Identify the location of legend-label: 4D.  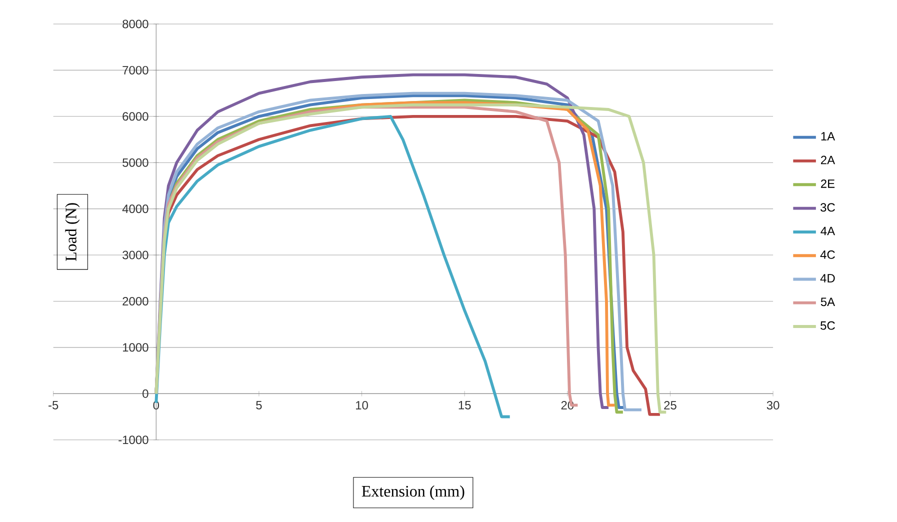
(827, 278).